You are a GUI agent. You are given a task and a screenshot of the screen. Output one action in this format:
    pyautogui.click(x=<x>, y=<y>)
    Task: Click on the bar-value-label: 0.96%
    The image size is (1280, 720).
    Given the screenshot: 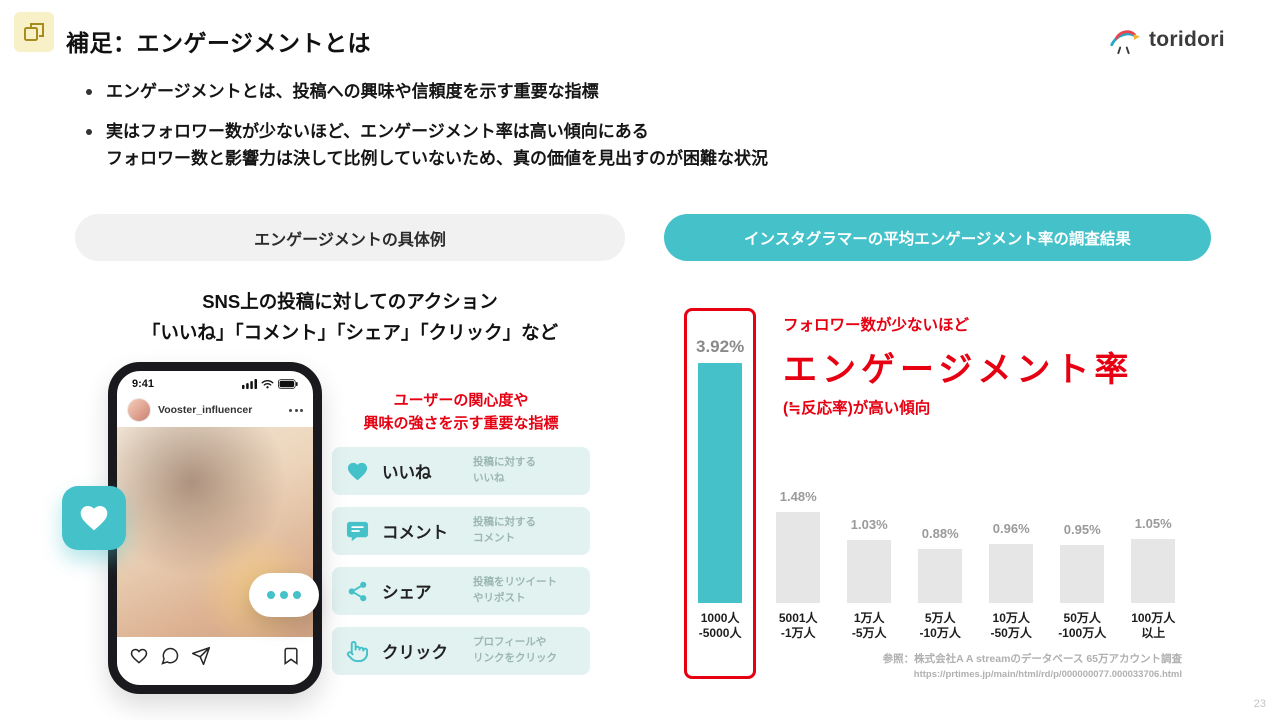 What is the action you would take?
    pyautogui.click(x=1011, y=528)
    